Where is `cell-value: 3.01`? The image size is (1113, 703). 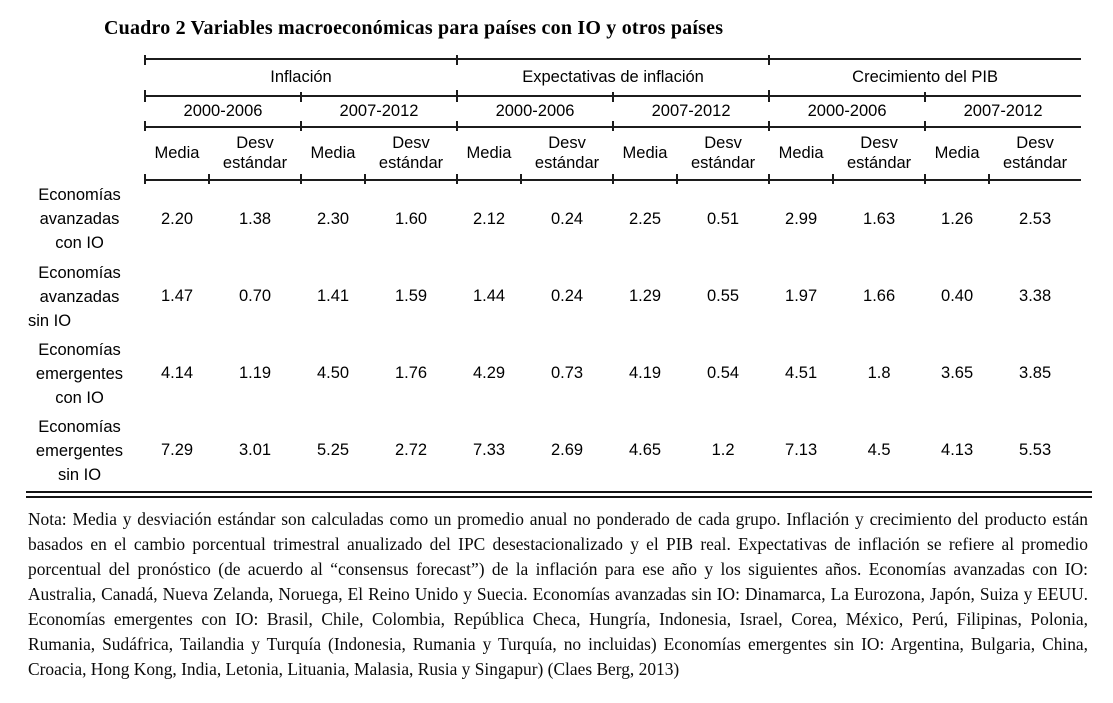
cell-value: 3.01 is located at coordinates (255, 450).